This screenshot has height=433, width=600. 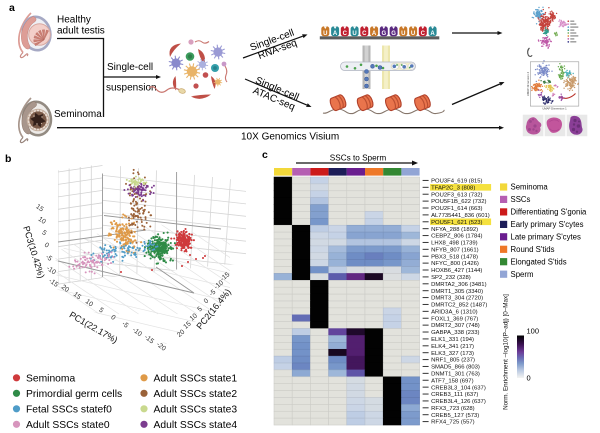 I want to click on svg-text: ELK1_331 (194), so click(x=452, y=340).